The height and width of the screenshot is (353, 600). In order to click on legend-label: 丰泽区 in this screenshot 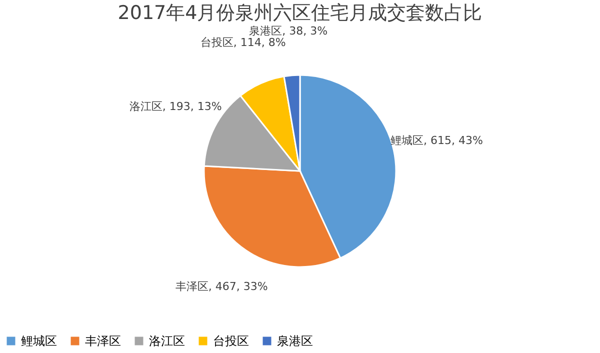, I will do `click(103, 341)`.